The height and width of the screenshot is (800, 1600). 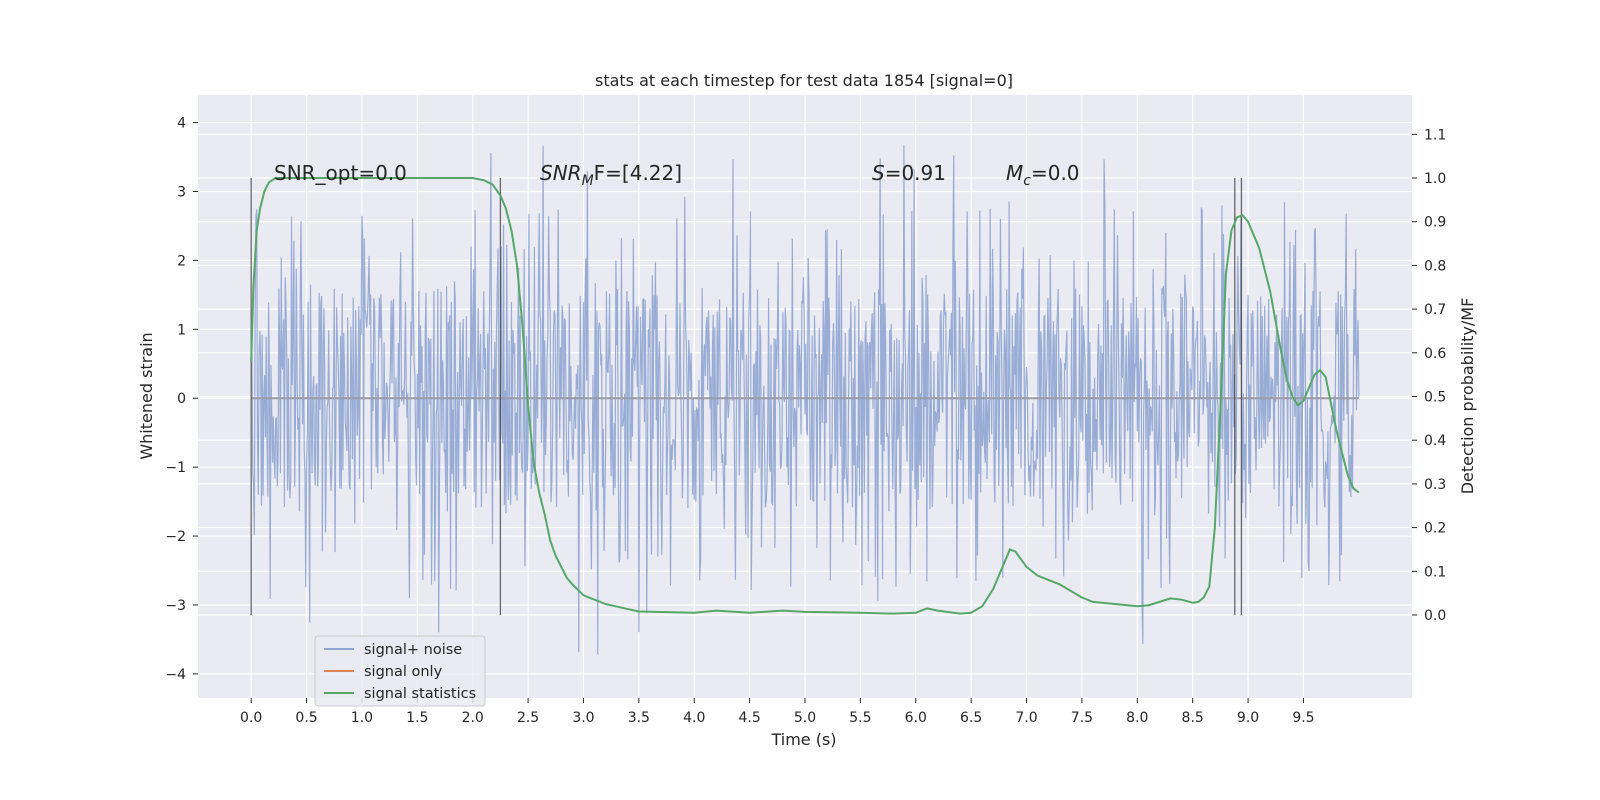 What do you see at coordinates (1435, 485) in the screenshot?
I see `right-y-tick-label: 0.3` at bounding box center [1435, 485].